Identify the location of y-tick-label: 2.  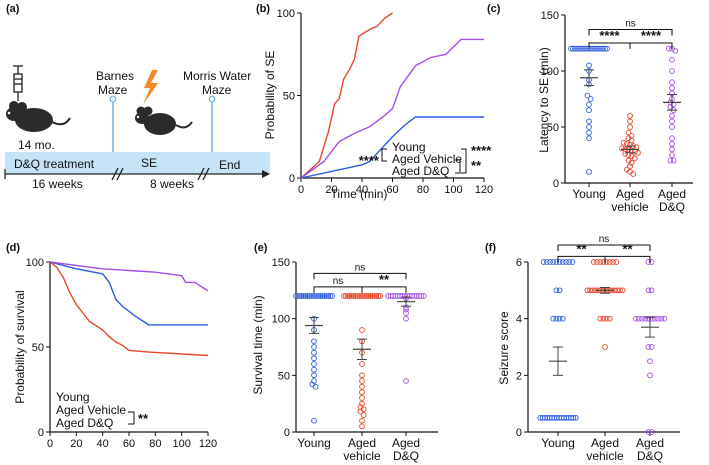
(519, 376).